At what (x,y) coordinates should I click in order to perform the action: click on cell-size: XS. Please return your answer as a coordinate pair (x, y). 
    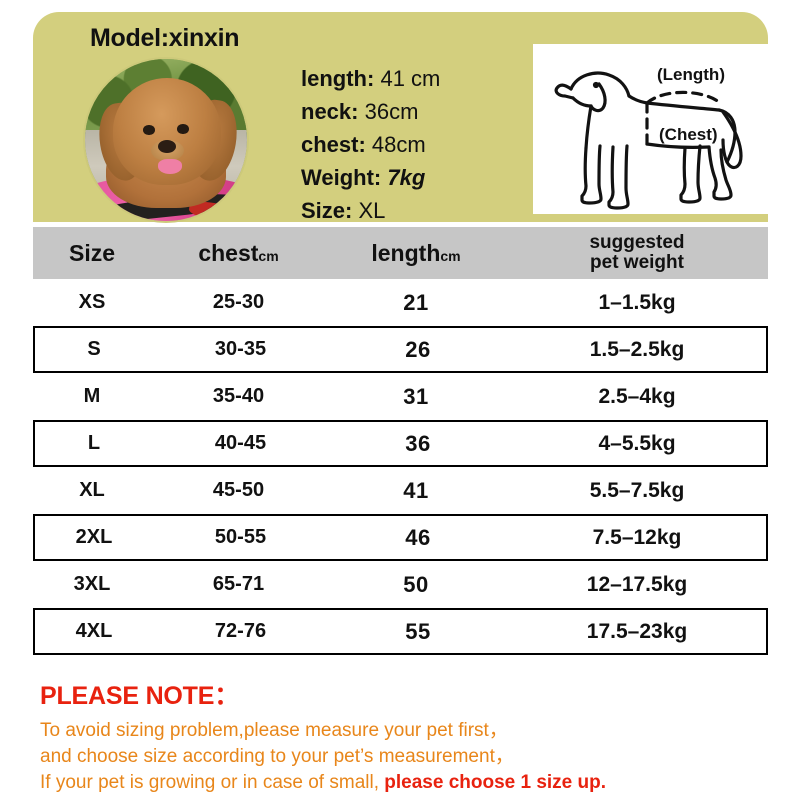
    Looking at the image, I should click on (92, 302).